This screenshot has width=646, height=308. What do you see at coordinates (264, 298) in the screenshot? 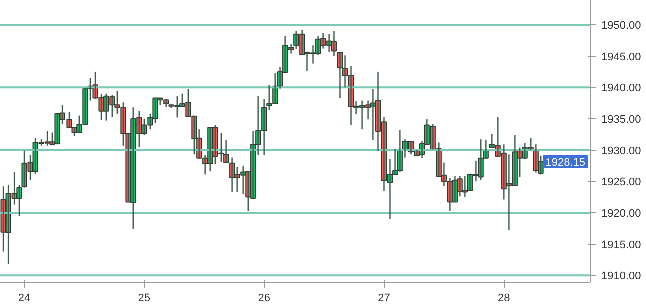
I see `x-tick-label: 26` at bounding box center [264, 298].